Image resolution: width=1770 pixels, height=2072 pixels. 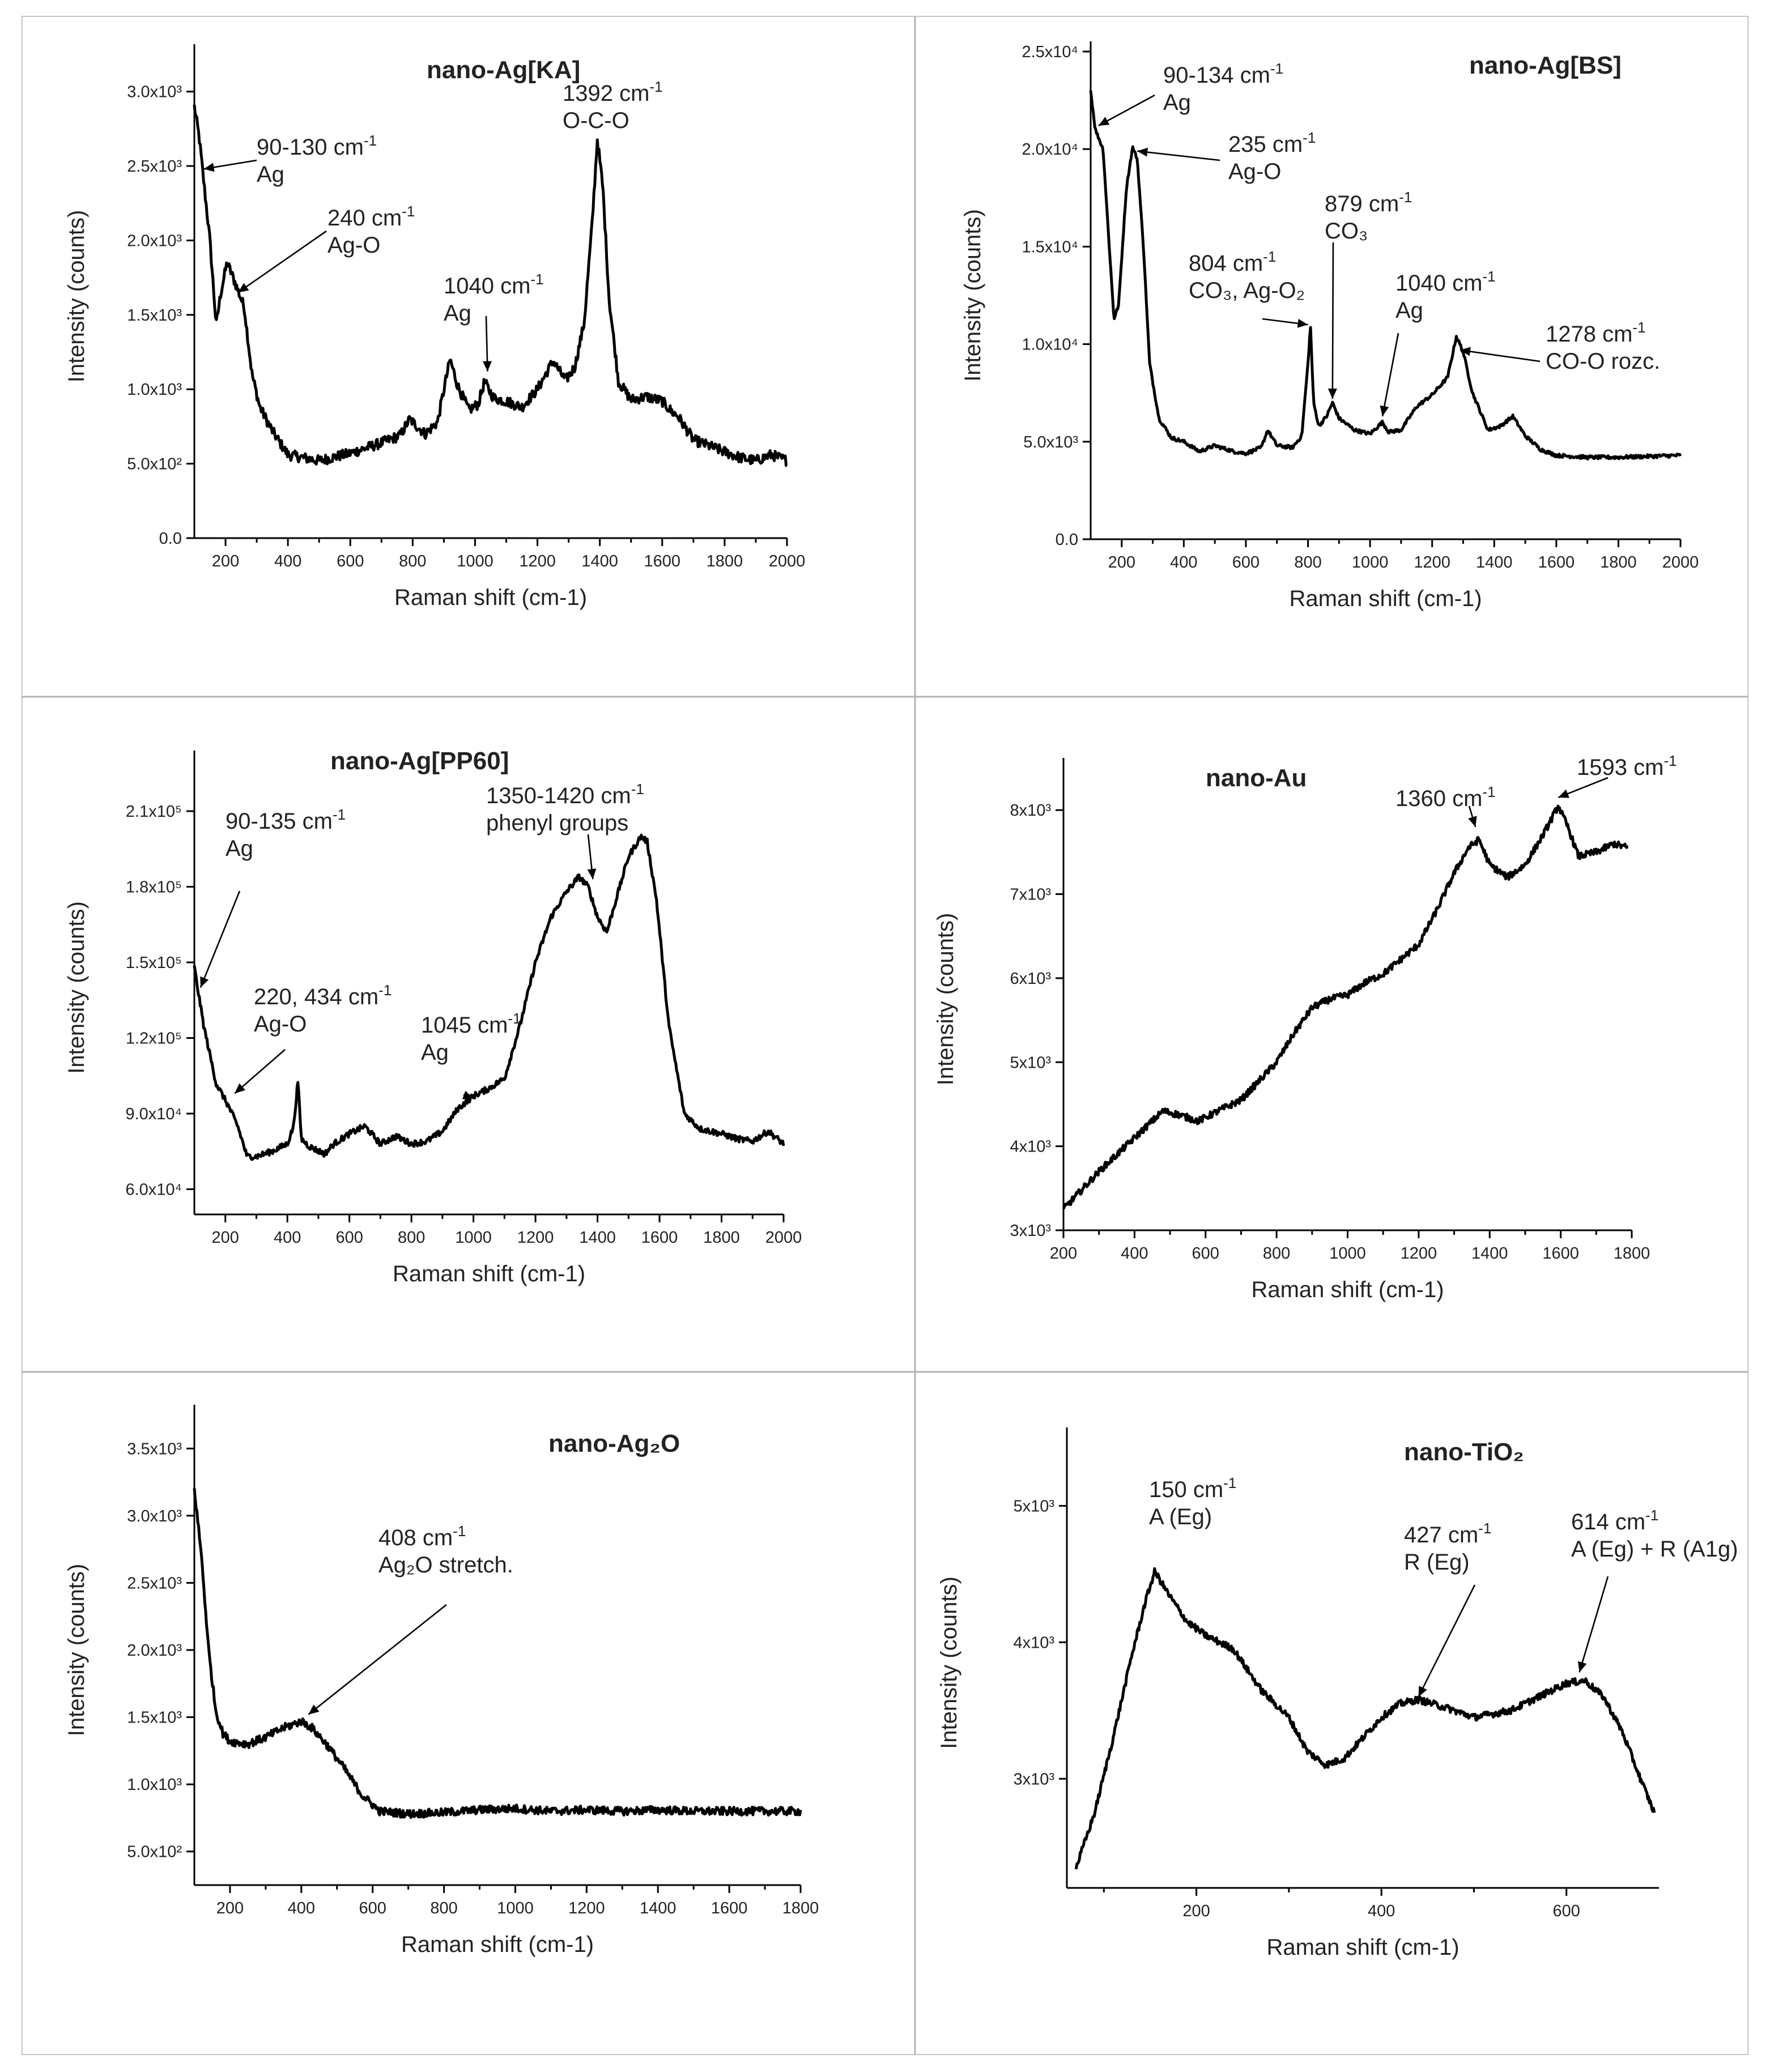 I want to click on annotation-text: 90-130 cm, so click(x=311, y=147).